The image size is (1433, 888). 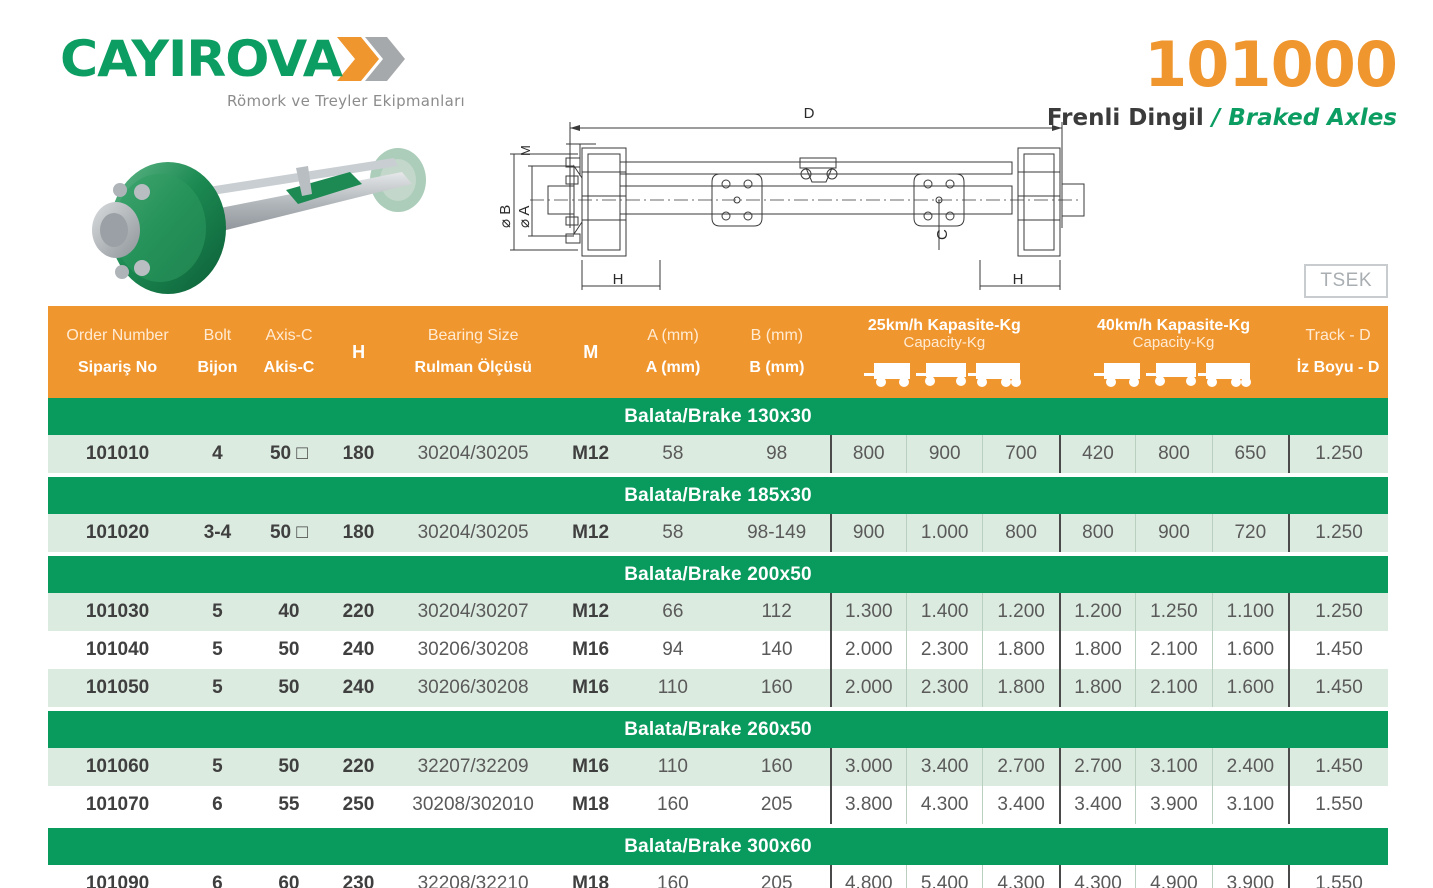 What do you see at coordinates (473, 453) in the screenshot?
I see `cell-bearing-size: 30204/30205` at bounding box center [473, 453].